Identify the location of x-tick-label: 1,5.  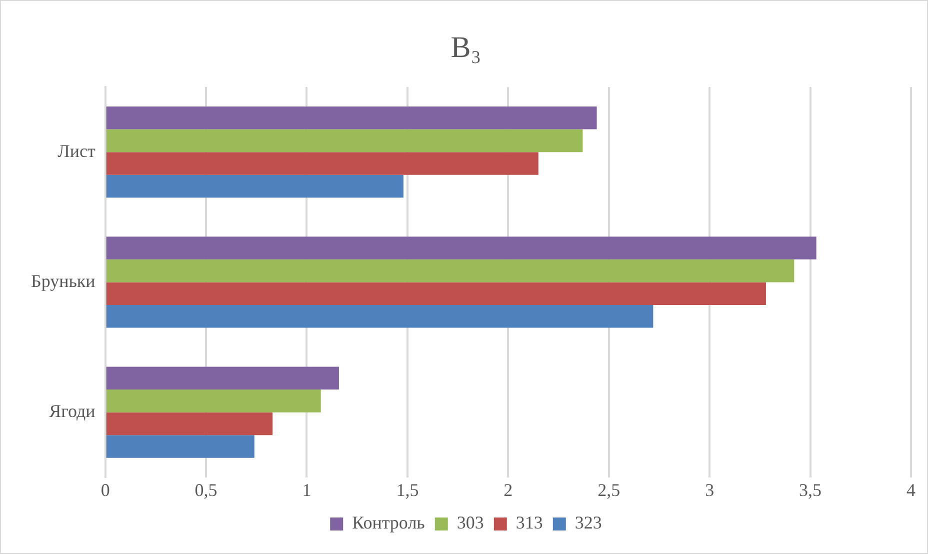
(407, 490).